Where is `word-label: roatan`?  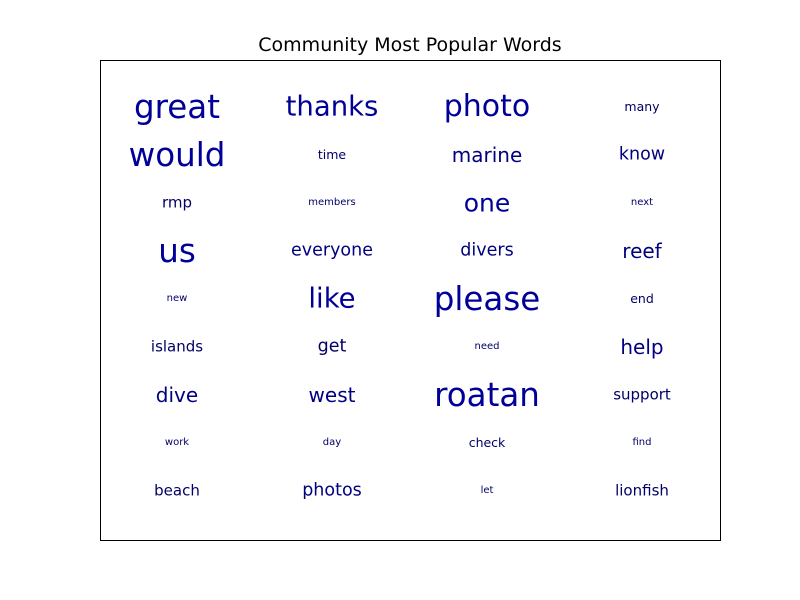 word-label: roatan is located at coordinates (487, 394).